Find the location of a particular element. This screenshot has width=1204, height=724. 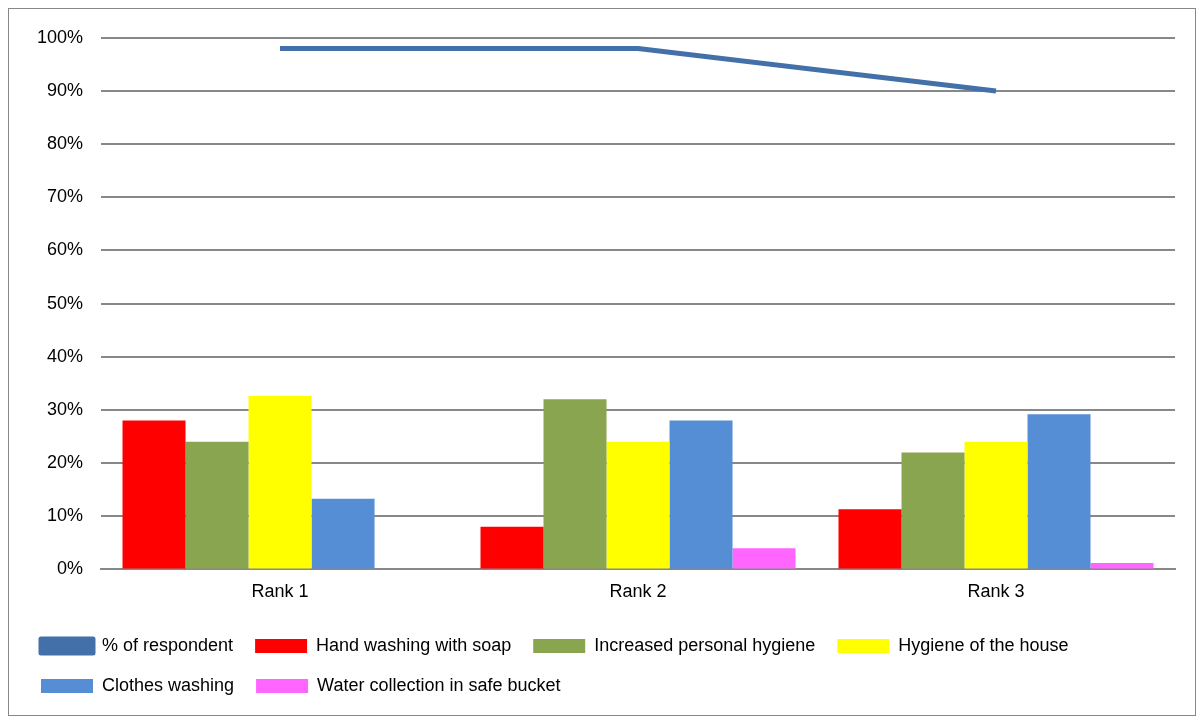

y-tick-label: 0% is located at coordinates (70, 568).